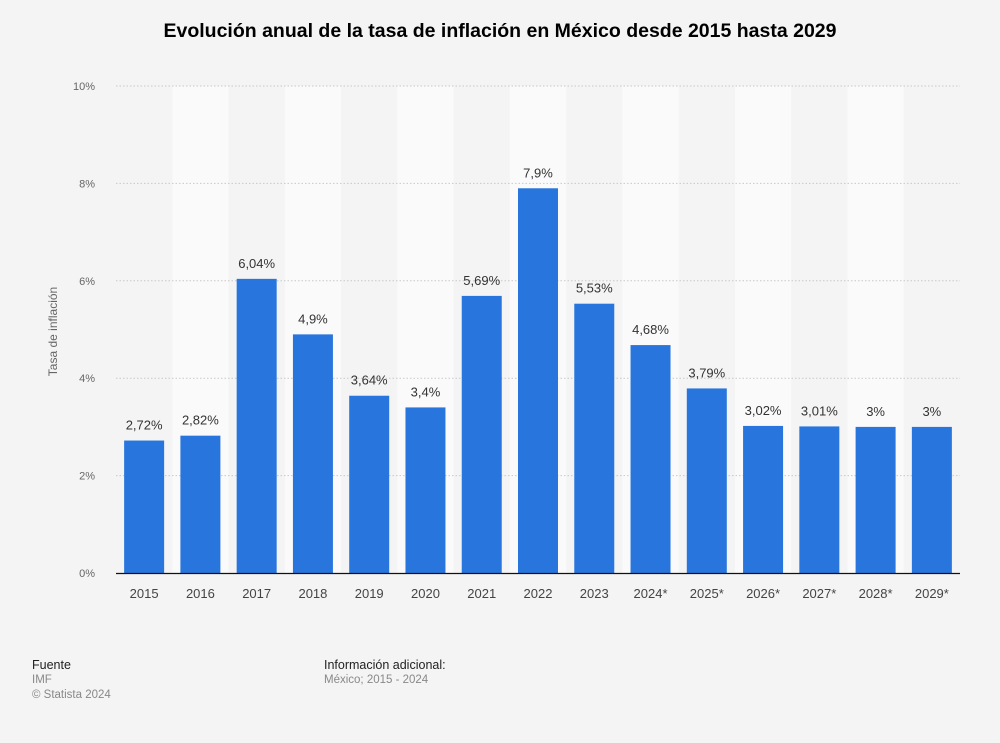 Image resolution: width=1000 pixels, height=743 pixels. Describe the element at coordinates (707, 593) in the screenshot. I see `x-tick-label: 2025*` at that location.